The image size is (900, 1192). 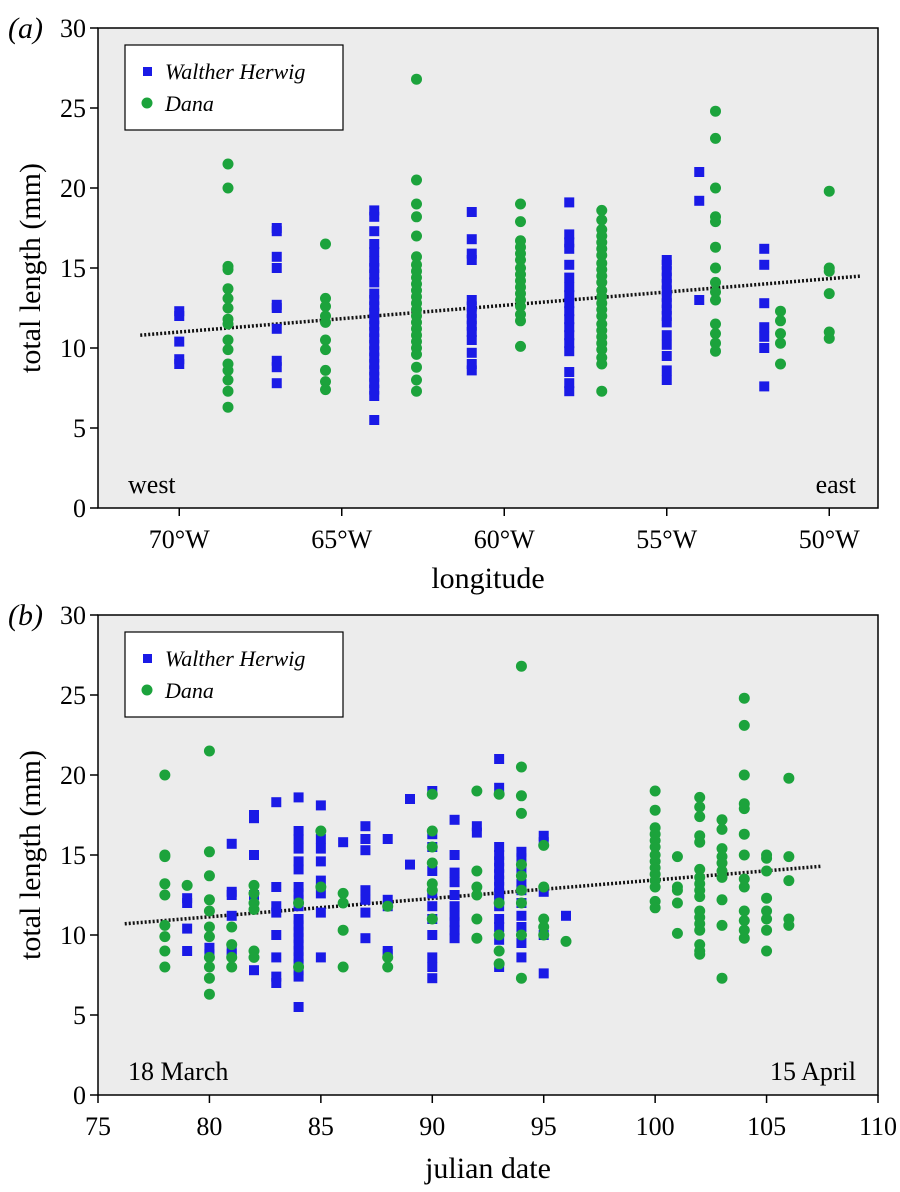 What do you see at coordinates (178, 1071) in the screenshot?
I see `corner-label-left-b: 18 March` at bounding box center [178, 1071].